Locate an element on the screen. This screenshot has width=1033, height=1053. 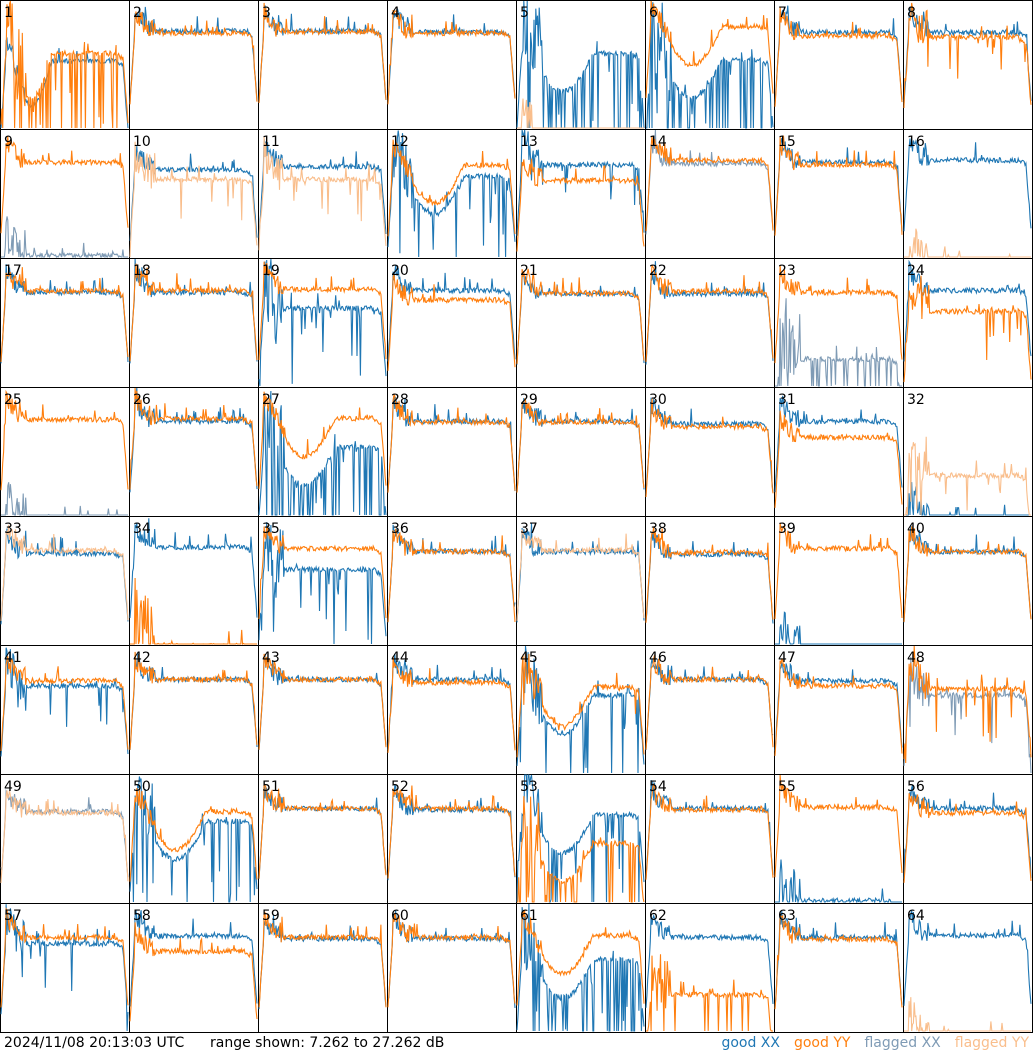
legend-good-xx: good XX is located at coordinates (750, 1043).